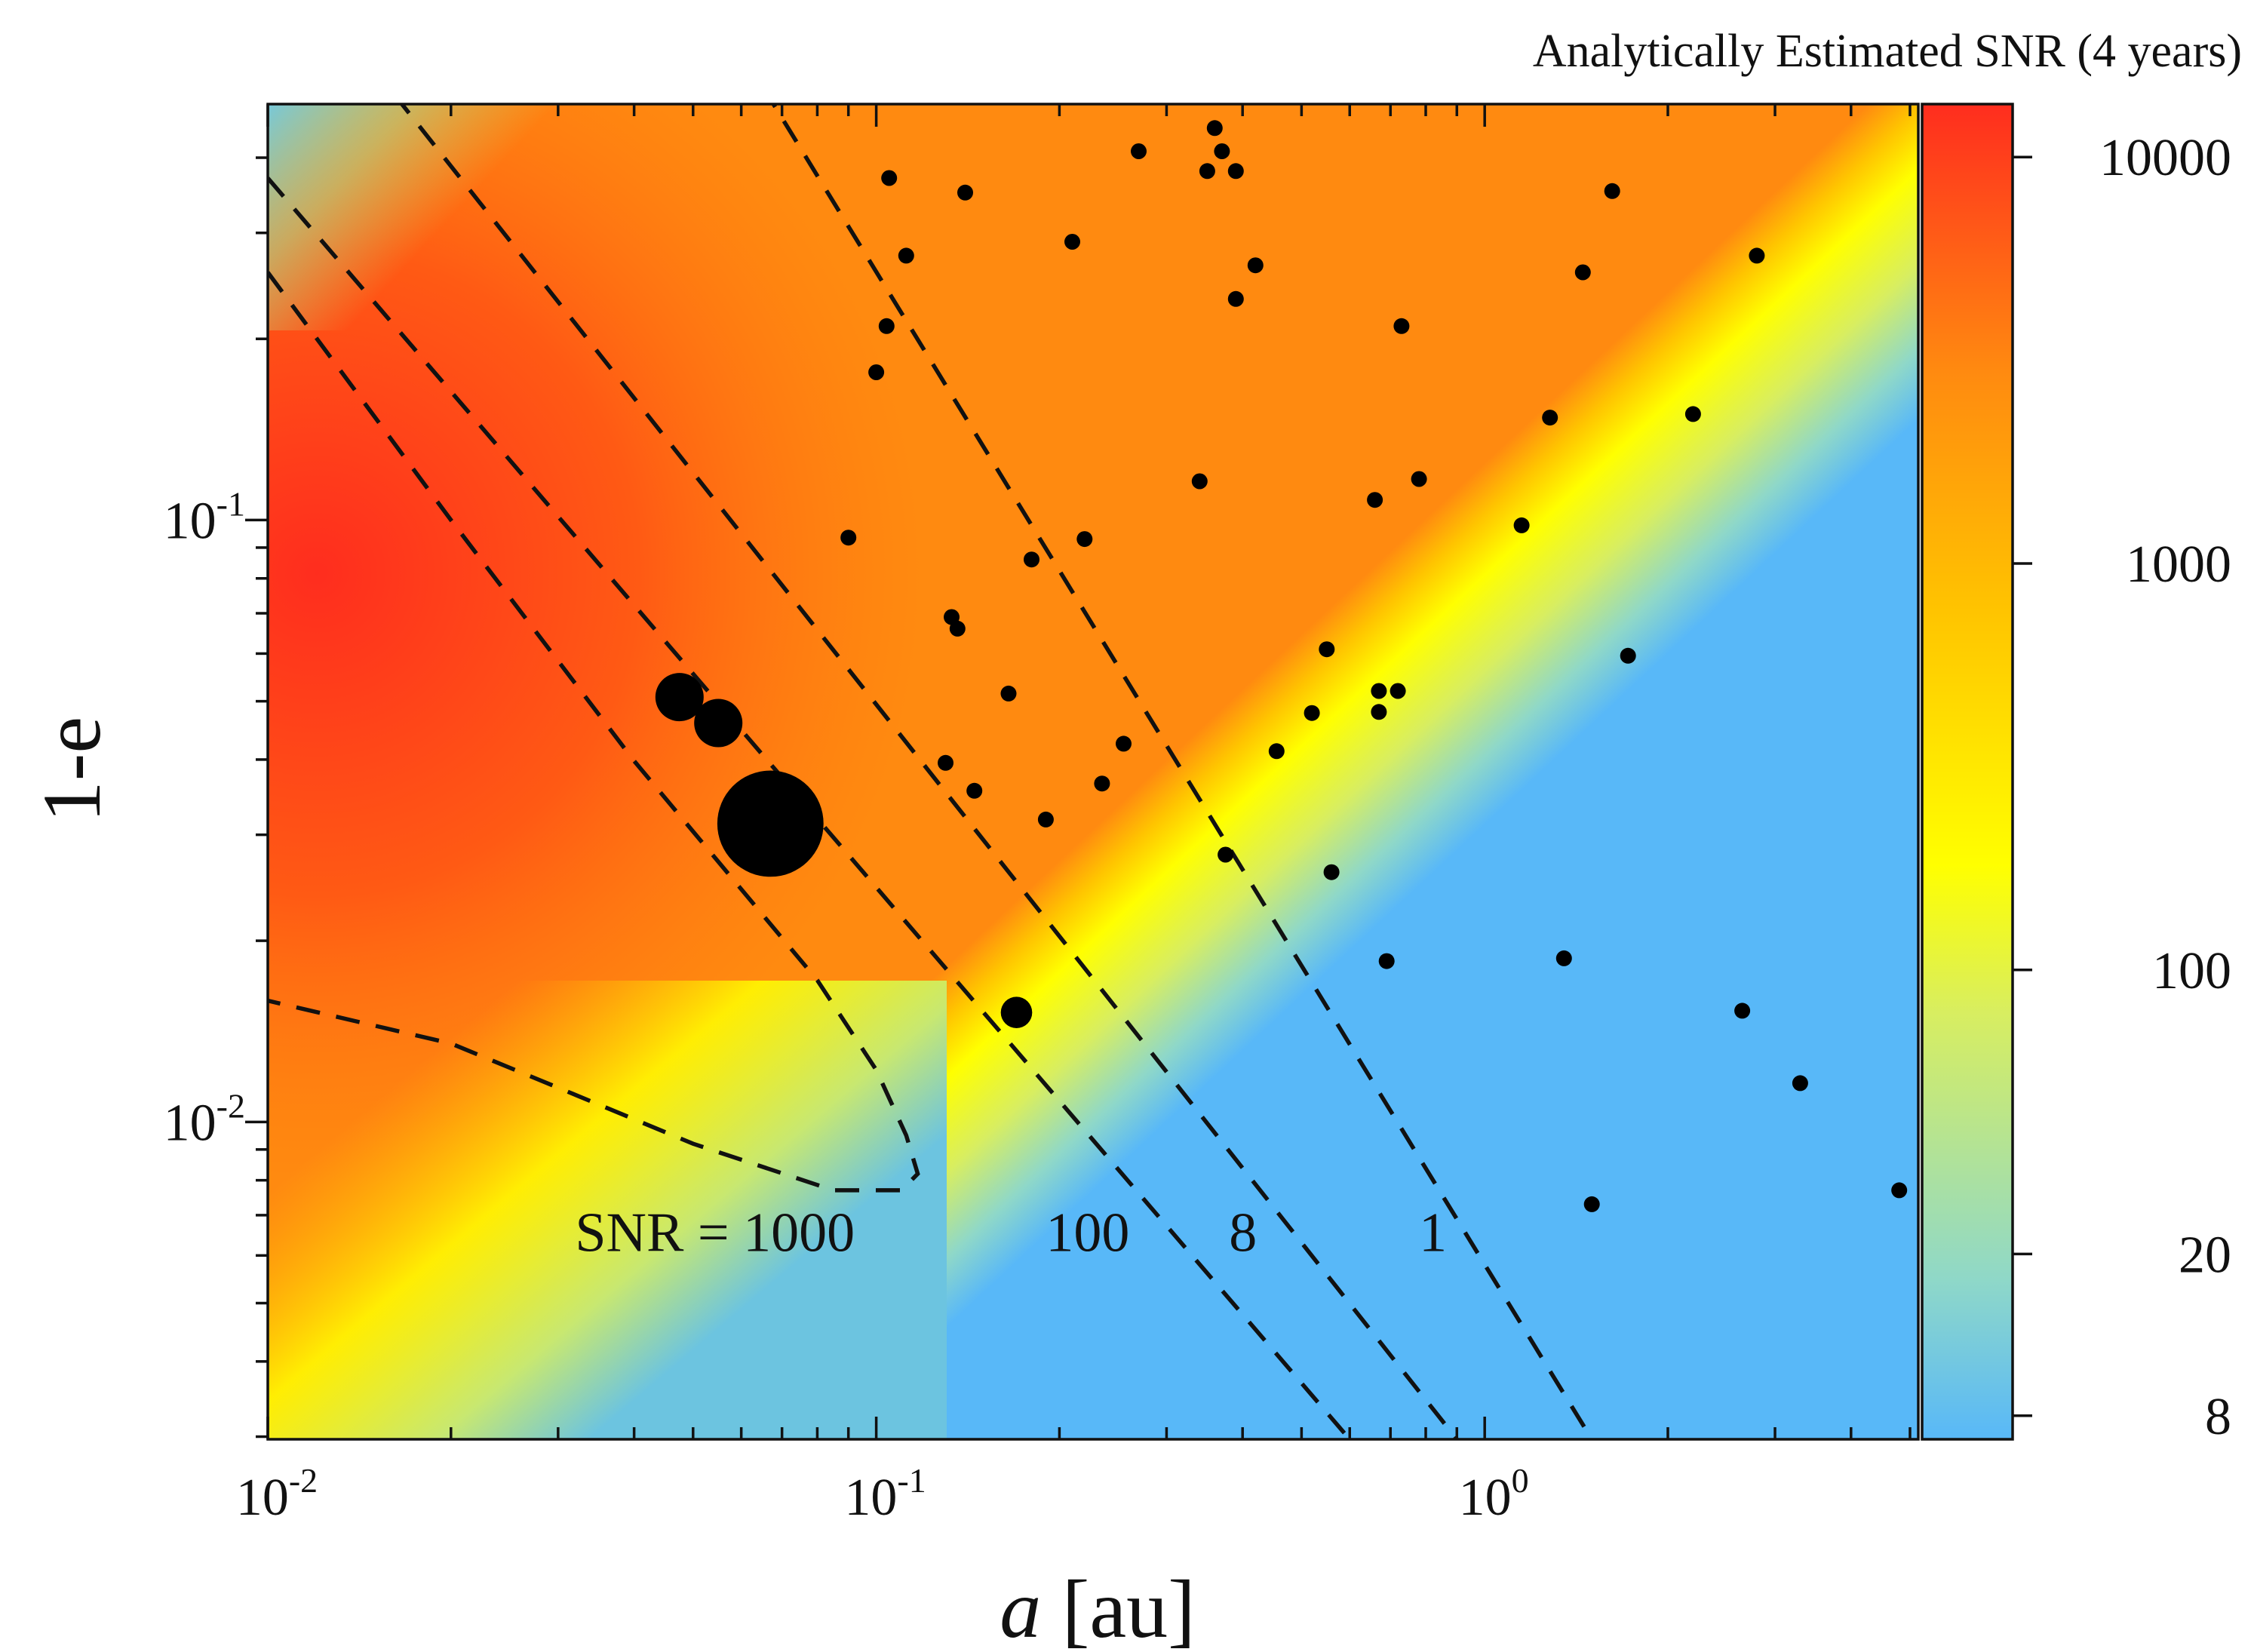 The width and height of the screenshot is (2254, 1652). I want to click on x-tick-labels: 10⁻² 10⁻¹ 10⁰, so click(882, 1494).